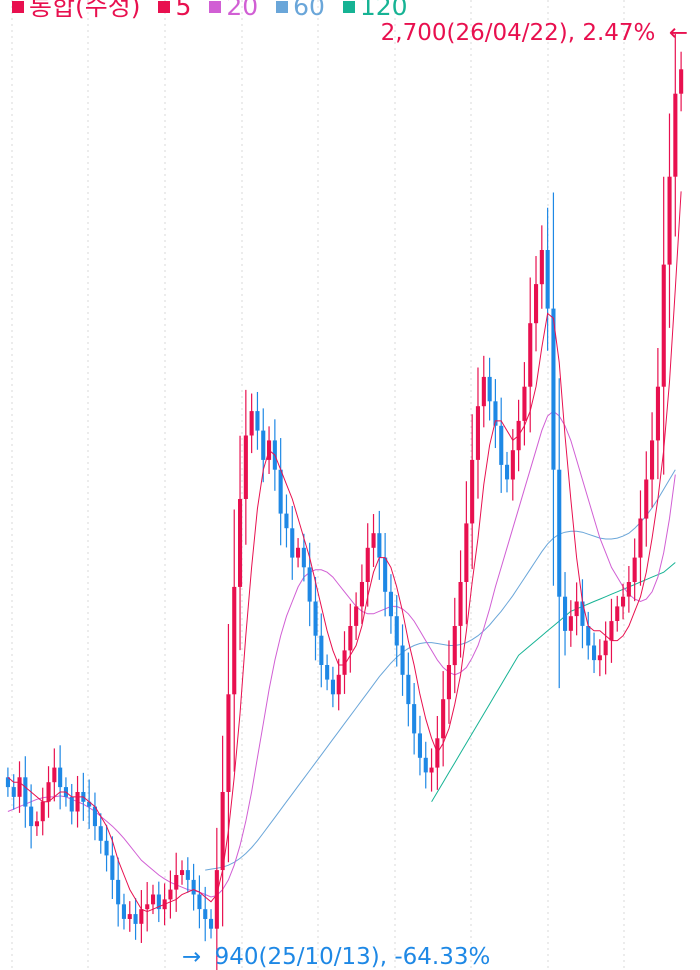 The image size is (700, 970). I want to click on high-annotation: 2,700(26/04/22), 2.47% ←, so click(534, 33).